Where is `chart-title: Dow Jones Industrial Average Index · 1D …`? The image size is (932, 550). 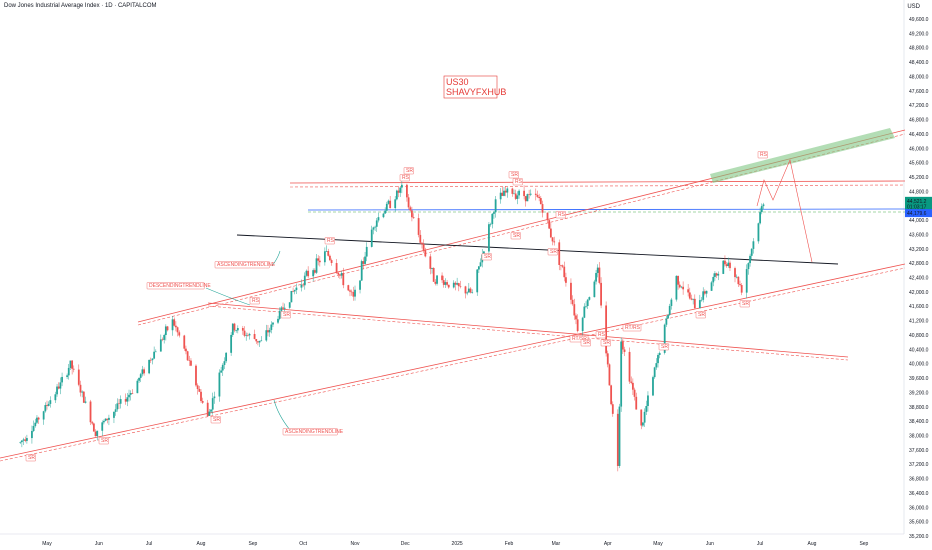
chart-title: Dow Jones Industrial Average Index · 1D … is located at coordinates (80, 6).